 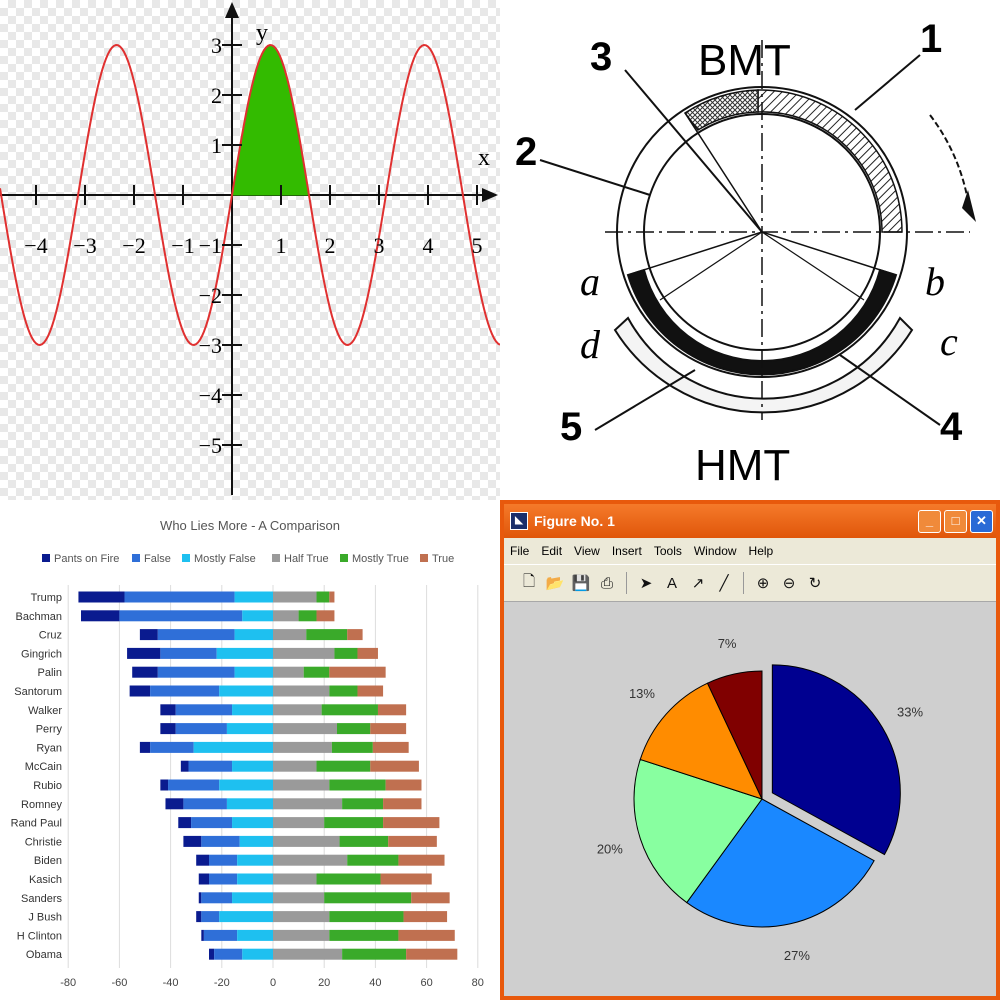 What do you see at coordinates (225, 559) in the screenshot?
I see `legend-label: Mostly False` at bounding box center [225, 559].